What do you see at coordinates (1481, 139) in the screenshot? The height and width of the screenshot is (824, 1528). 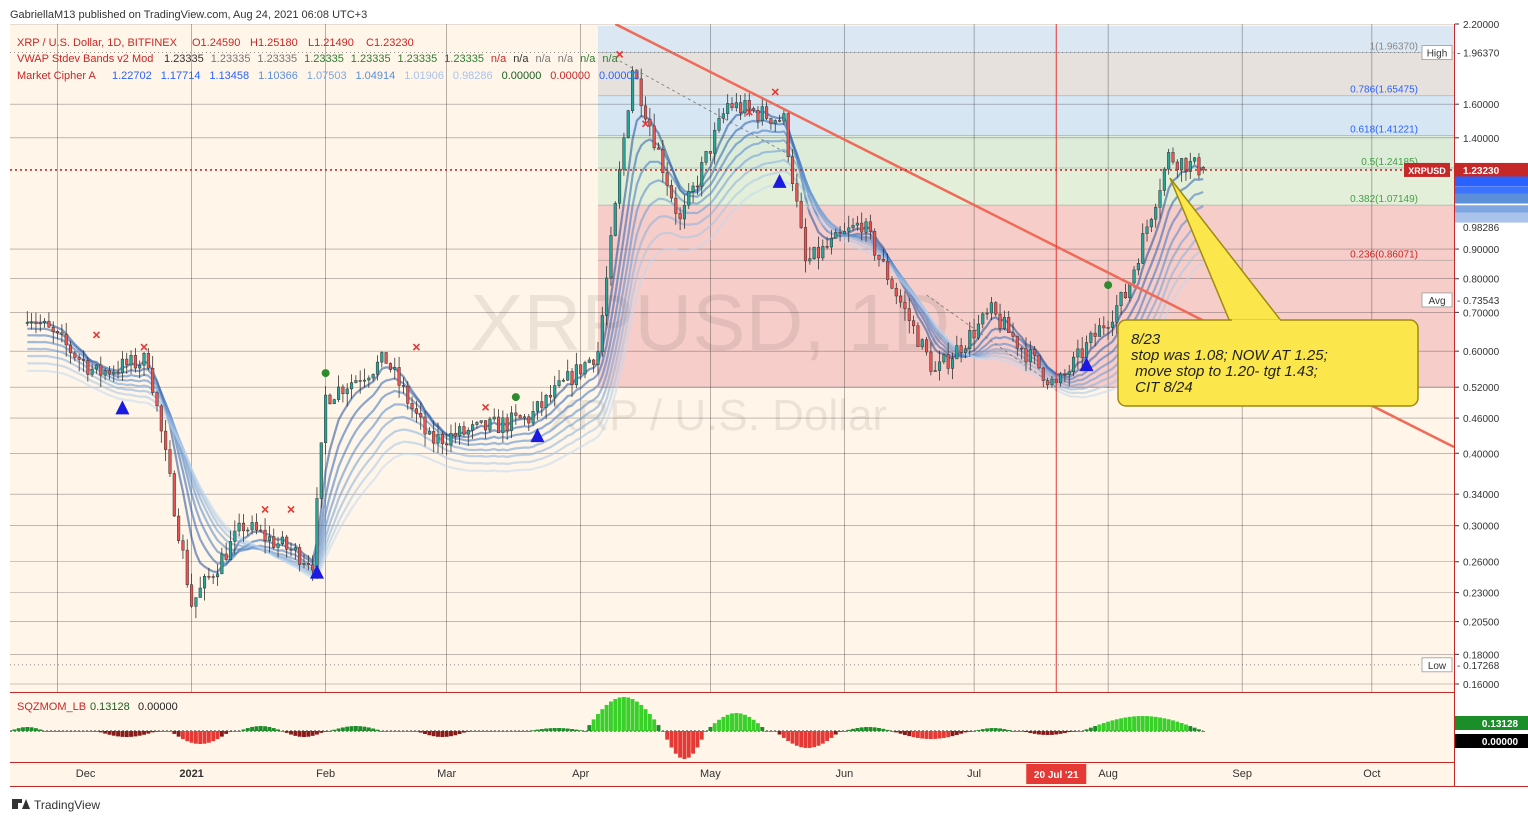 I see `price-tick-label: 1.40000` at bounding box center [1481, 139].